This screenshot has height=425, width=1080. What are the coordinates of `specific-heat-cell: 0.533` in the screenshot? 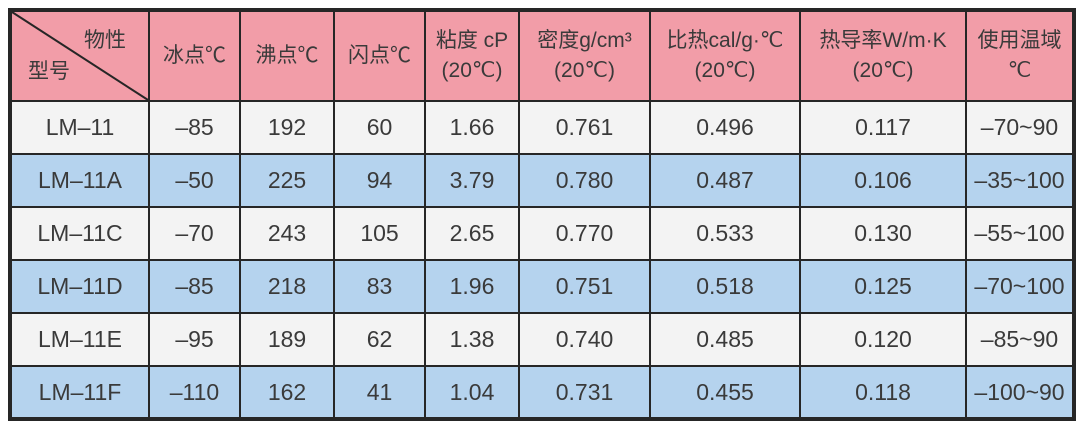 It's located at (725, 233).